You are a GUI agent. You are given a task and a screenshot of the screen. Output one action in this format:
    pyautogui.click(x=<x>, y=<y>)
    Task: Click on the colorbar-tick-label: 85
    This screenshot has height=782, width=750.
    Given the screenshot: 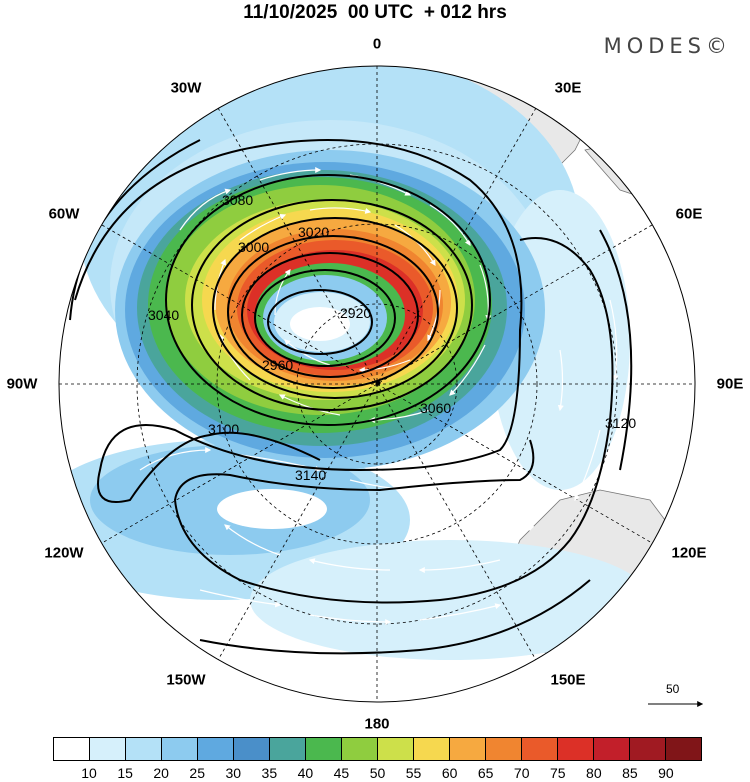 What is the action you would take?
    pyautogui.click(x=630, y=773)
    